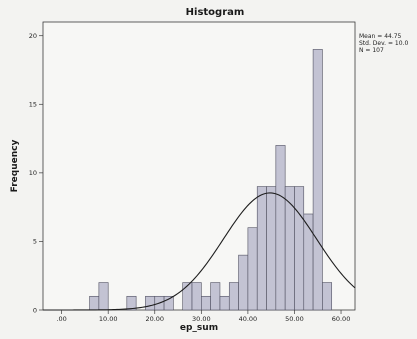 The width and height of the screenshot is (417, 339). I want to click on chart-title: Histogram, so click(215, 12).